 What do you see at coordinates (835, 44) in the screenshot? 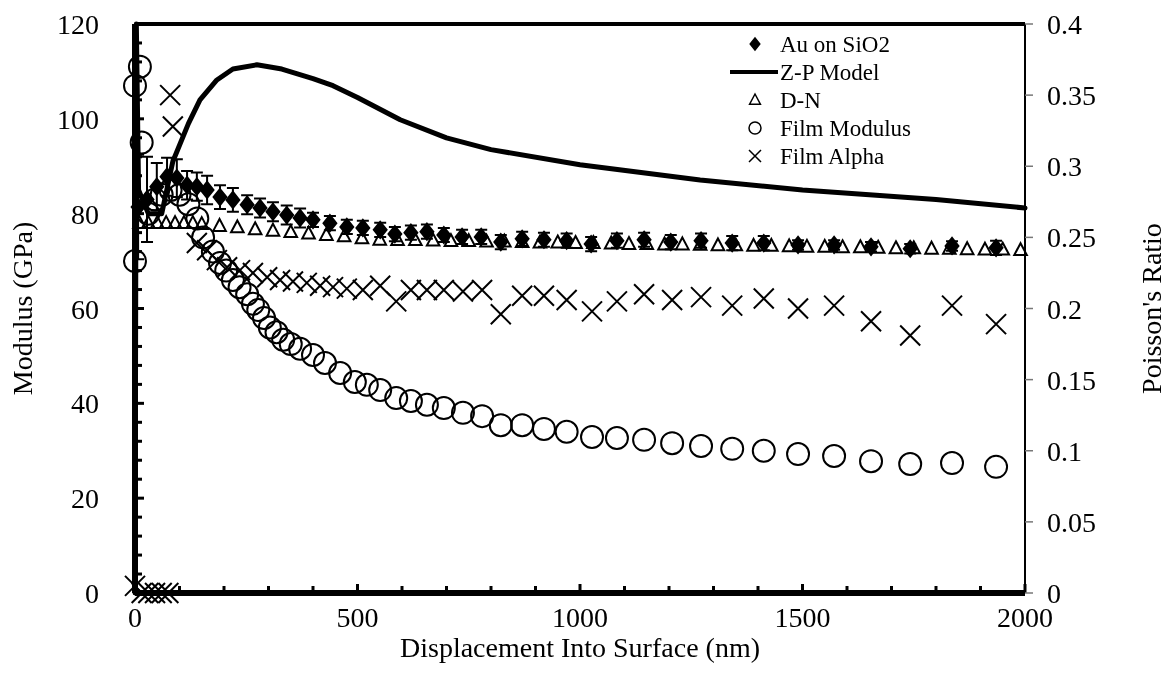
I see `legend-label: Au on SiO2` at bounding box center [835, 44].